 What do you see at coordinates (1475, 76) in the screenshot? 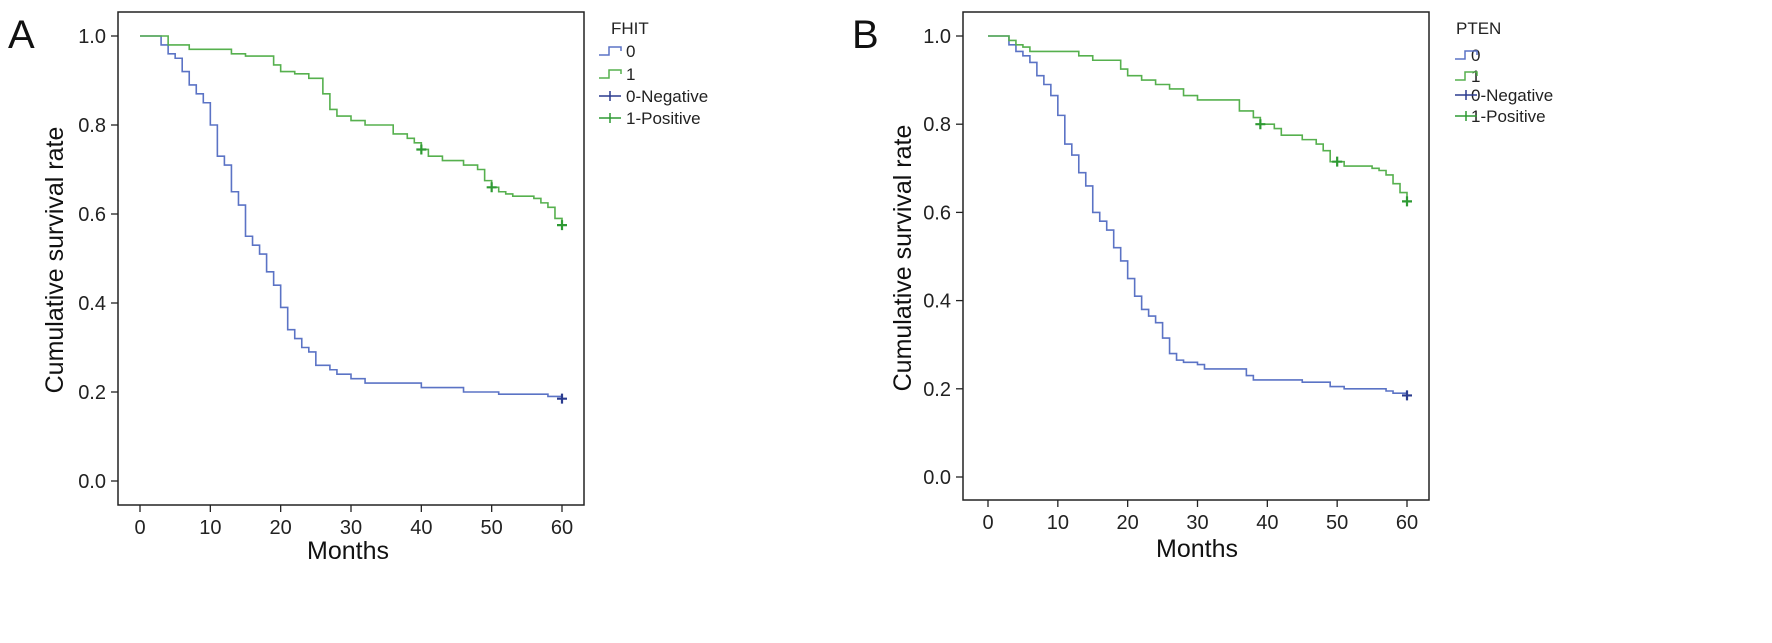
I see `legend-entry-1-b: 1` at bounding box center [1475, 76].